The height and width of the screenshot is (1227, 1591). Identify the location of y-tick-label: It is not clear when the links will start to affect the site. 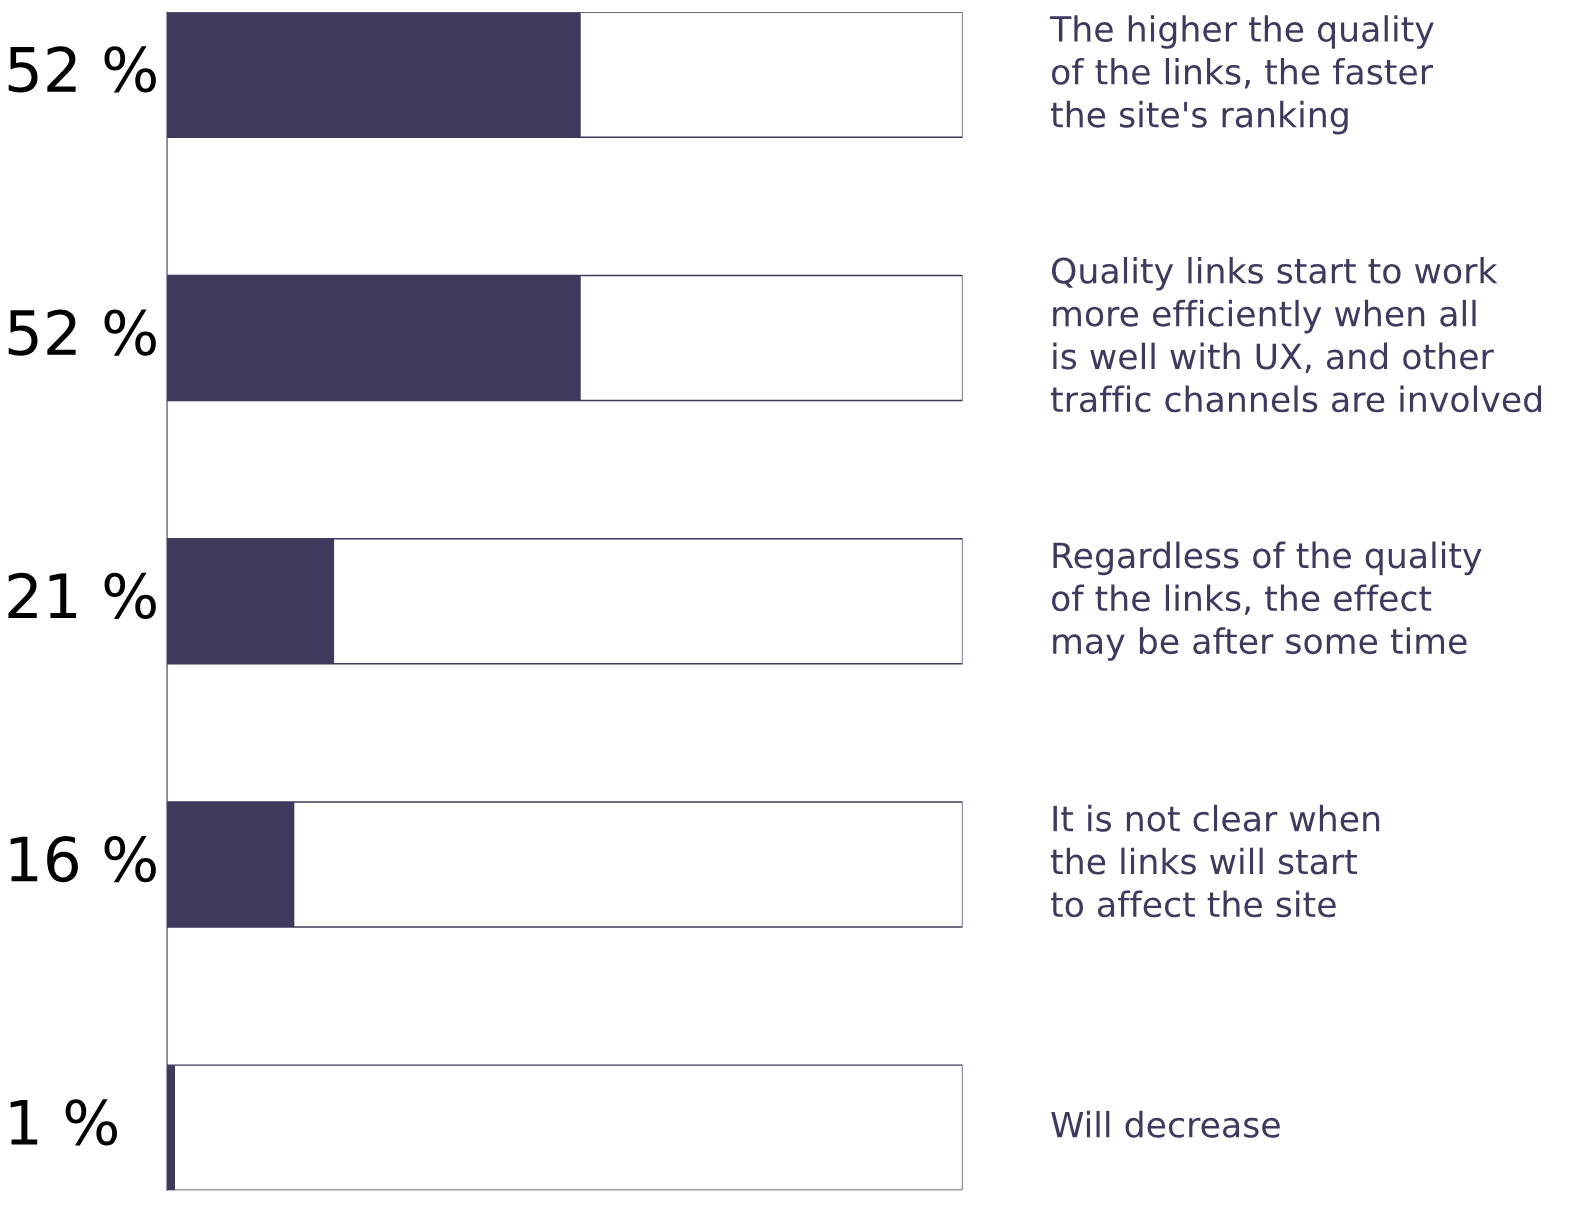
(1215, 861).